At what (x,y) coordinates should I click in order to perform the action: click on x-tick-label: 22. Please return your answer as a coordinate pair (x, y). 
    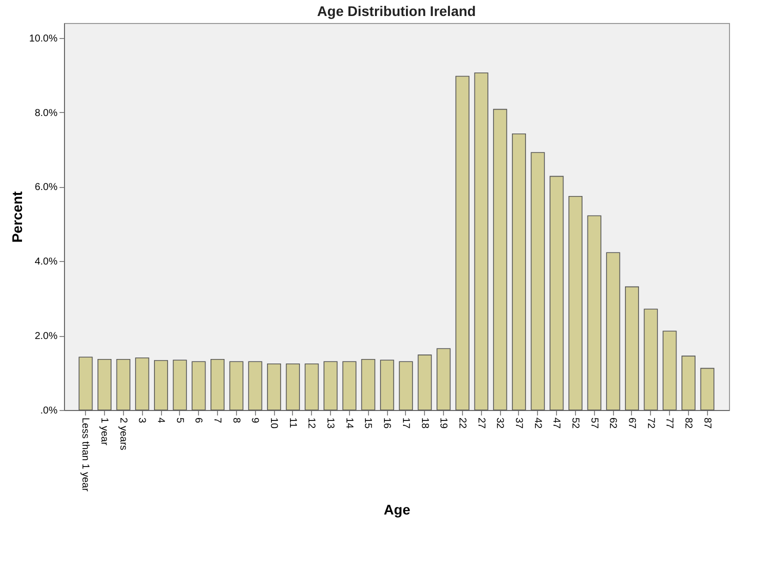
    Looking at the image, I should click on (462, 424).